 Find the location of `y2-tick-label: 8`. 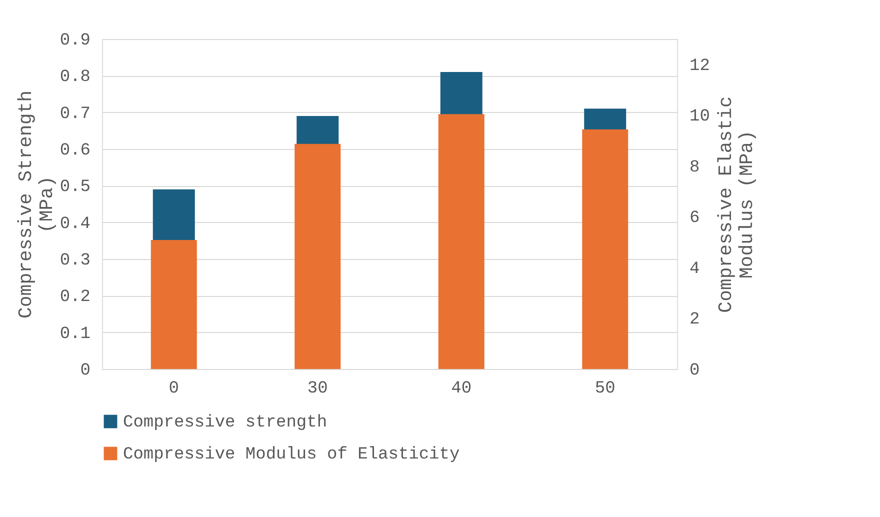

y2-tick-label: 8 is located at coordinates (695, 168).